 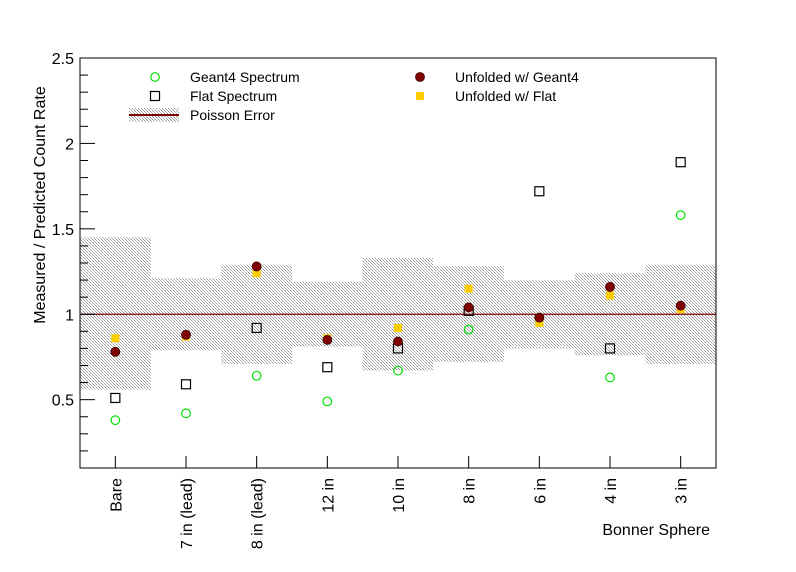 I want to click on legend-entry: Poisson Error, so click(x=202, y=115).